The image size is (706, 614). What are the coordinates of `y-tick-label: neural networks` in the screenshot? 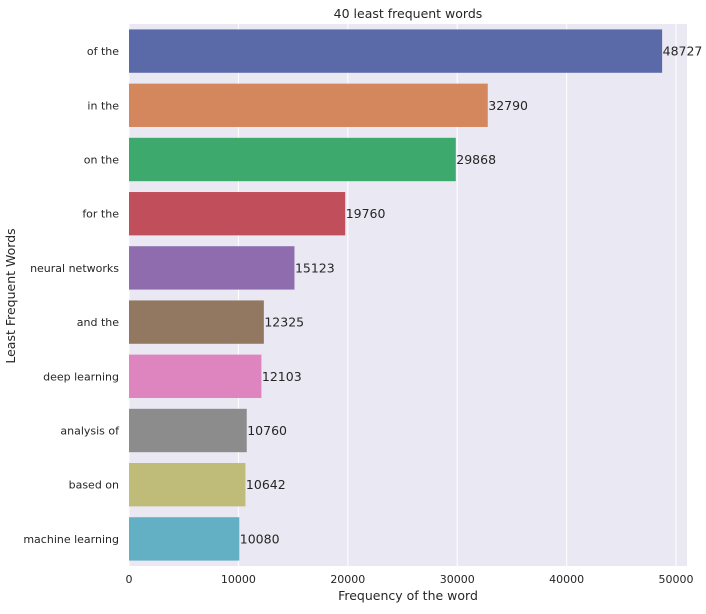 It's located at (74, 268).